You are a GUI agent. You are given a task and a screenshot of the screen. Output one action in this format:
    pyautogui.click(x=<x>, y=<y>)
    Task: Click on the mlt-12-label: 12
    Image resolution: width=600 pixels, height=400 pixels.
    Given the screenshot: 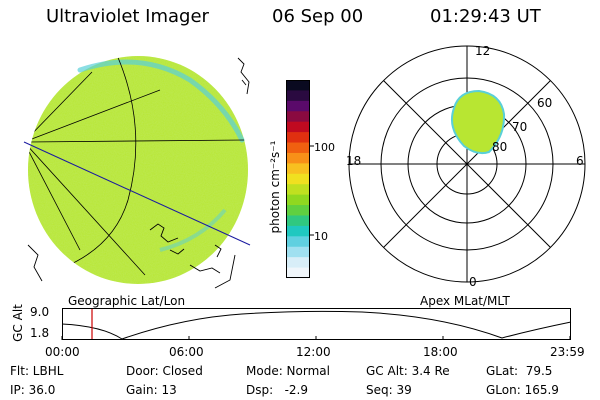 What is the action you would take?
    pyautogui.click(x=483, y=51)
    